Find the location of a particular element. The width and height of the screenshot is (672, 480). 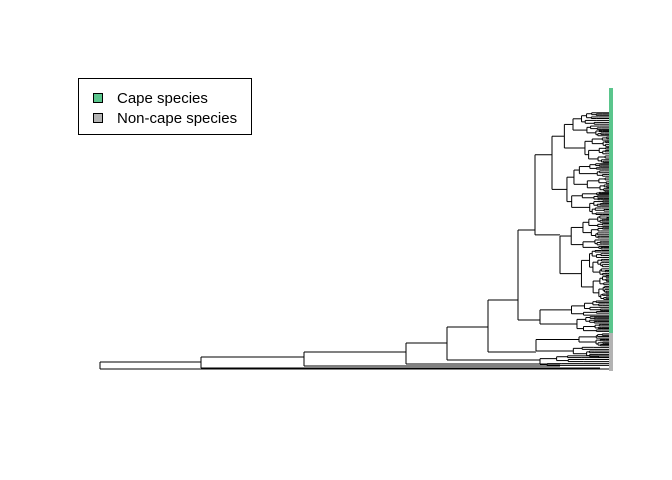

cape-swatch is located at coordinates (98, 98).